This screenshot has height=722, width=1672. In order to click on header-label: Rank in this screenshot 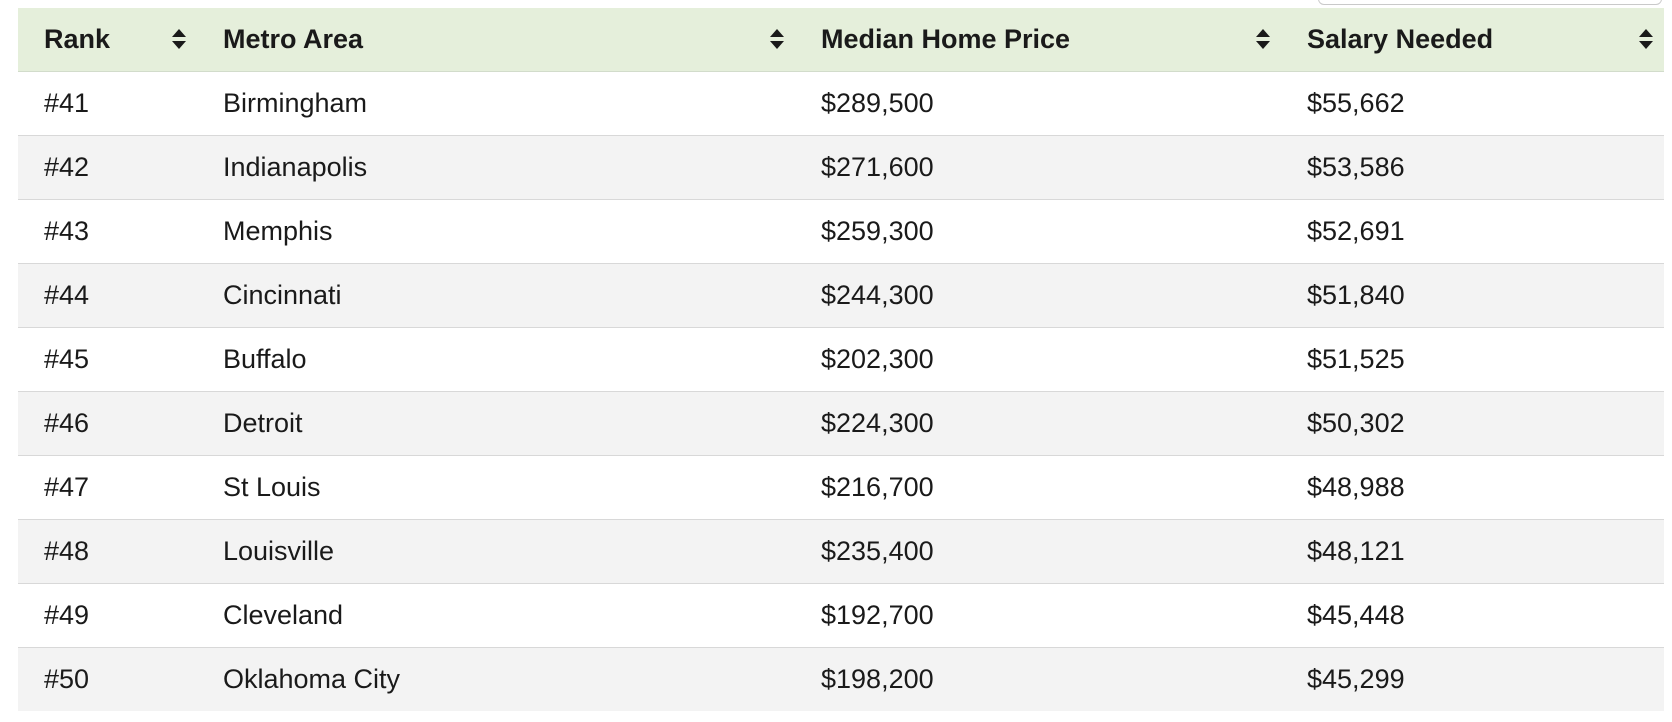, I will do `click(77, 38)`.